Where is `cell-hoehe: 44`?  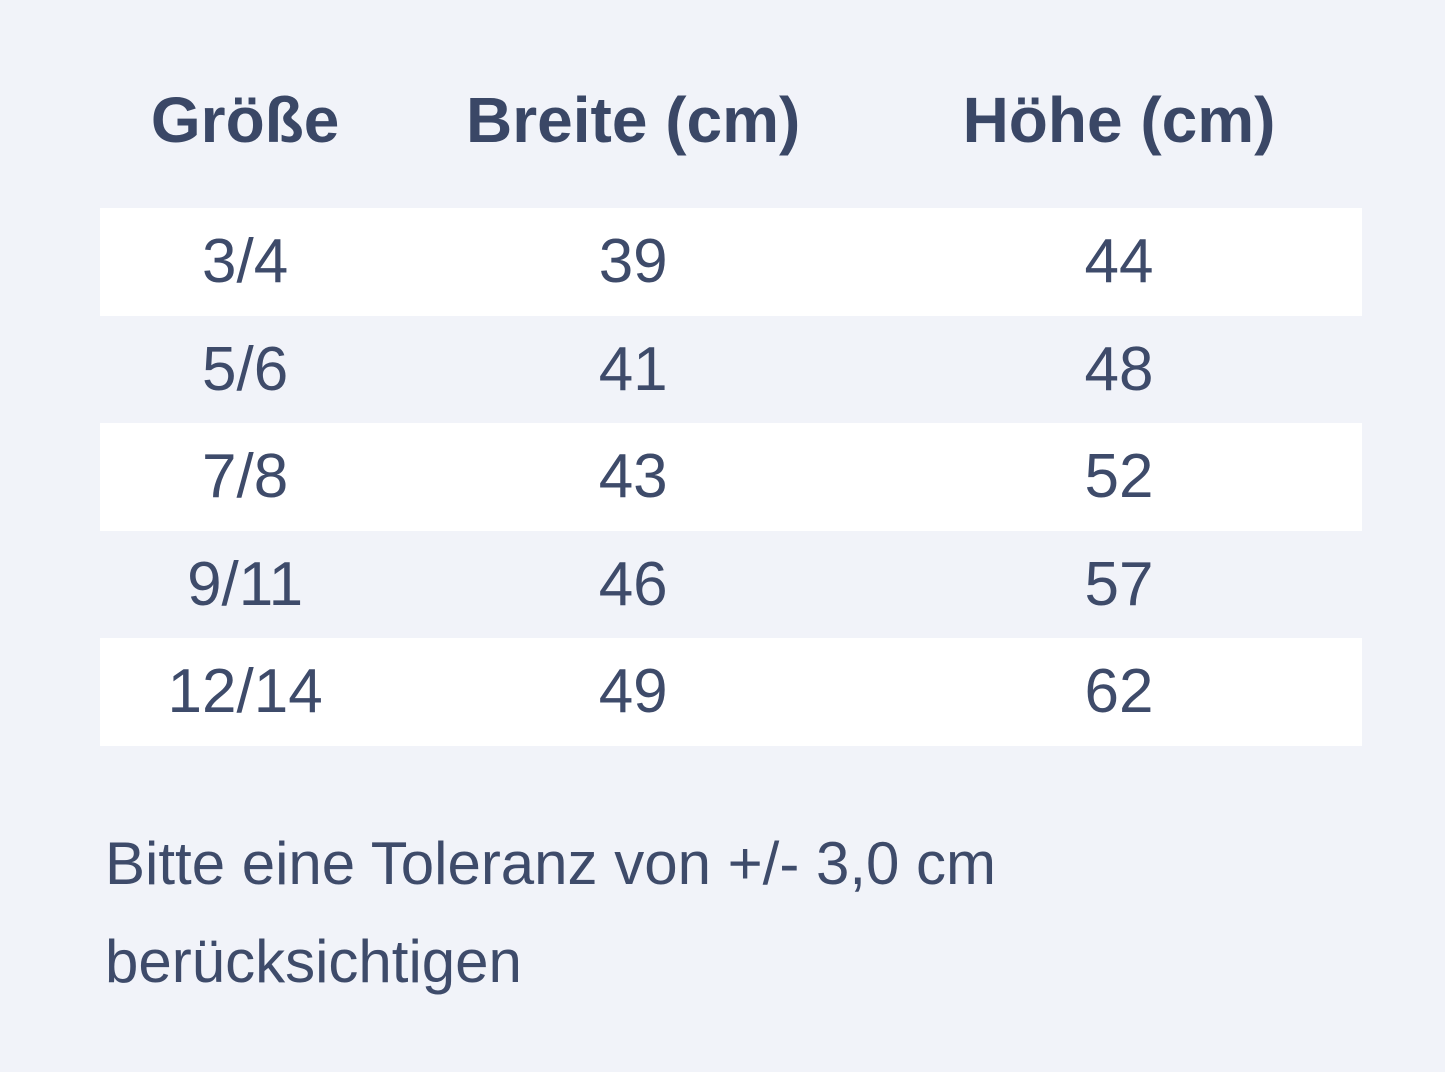
cell-hoehe: 44 is located at coordinates (1119, 262).